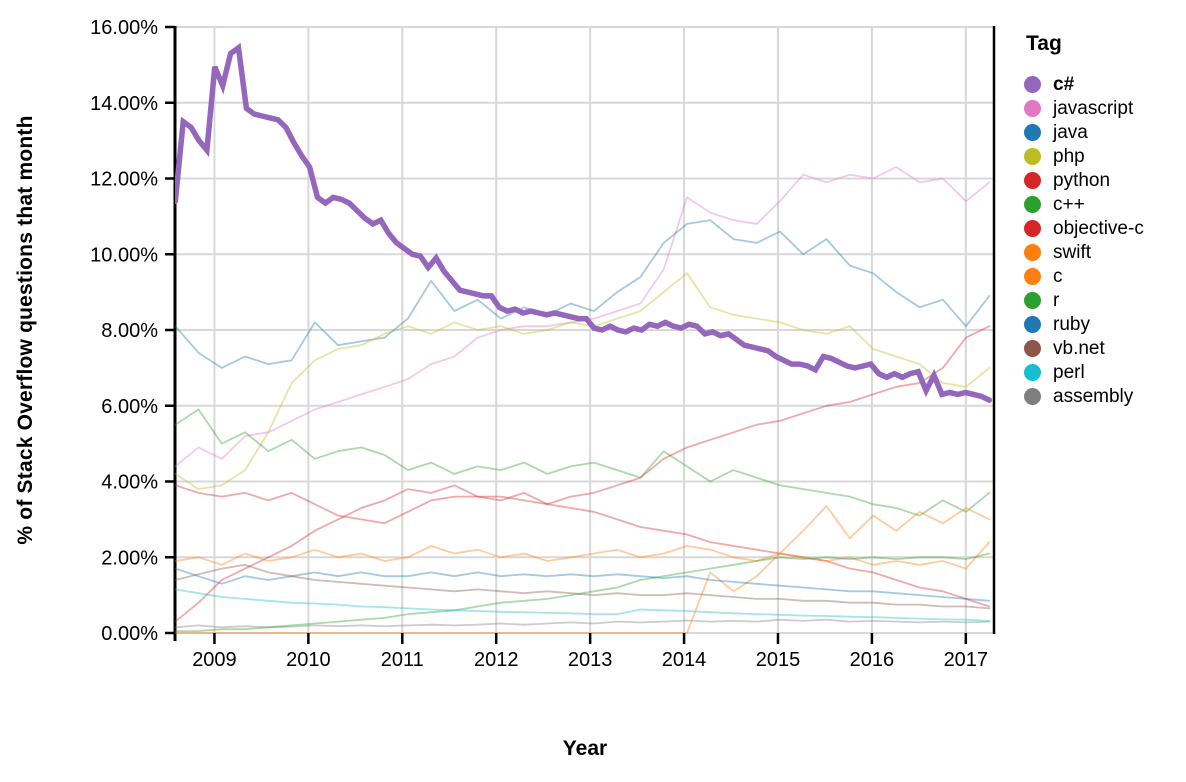  I want to click on x-tick-label: 2012, so click(496, 660).